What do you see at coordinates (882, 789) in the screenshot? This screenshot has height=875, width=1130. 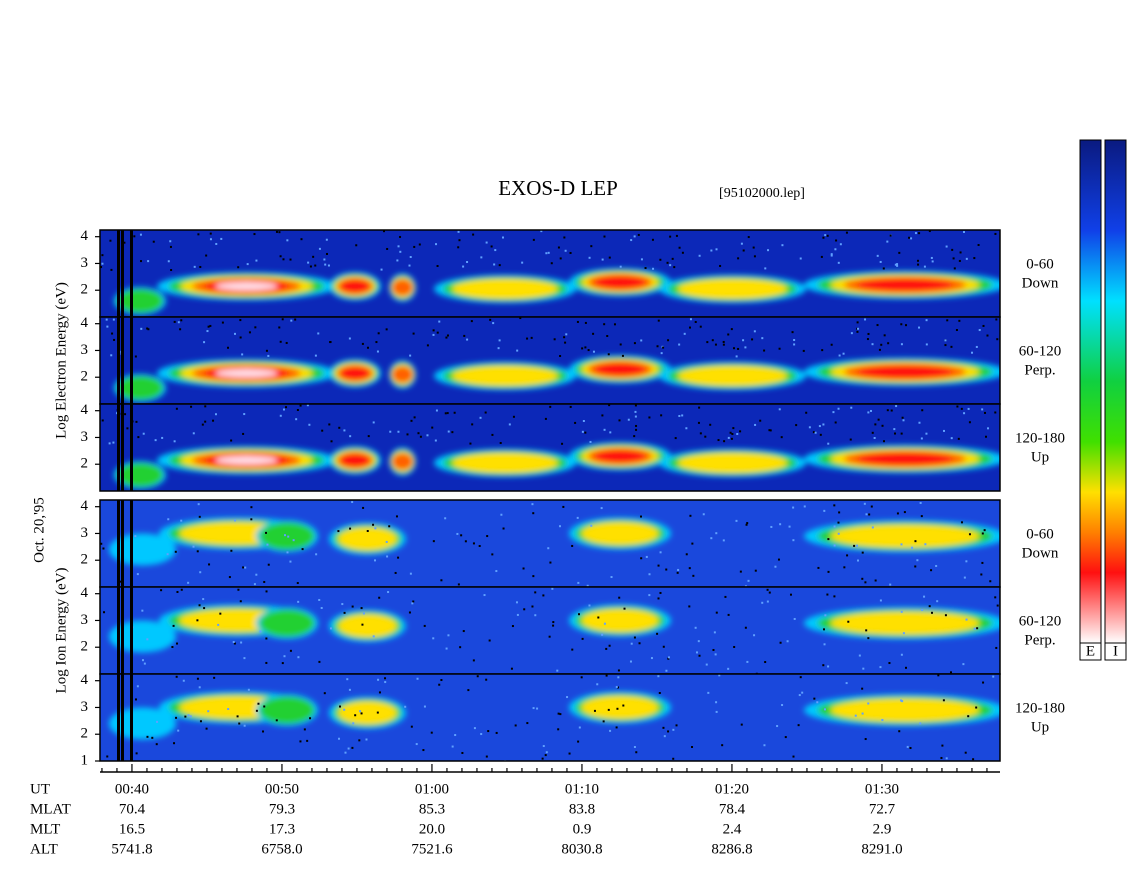 I see `x-tick-label: 01:30` at bounding box center [882, 789].